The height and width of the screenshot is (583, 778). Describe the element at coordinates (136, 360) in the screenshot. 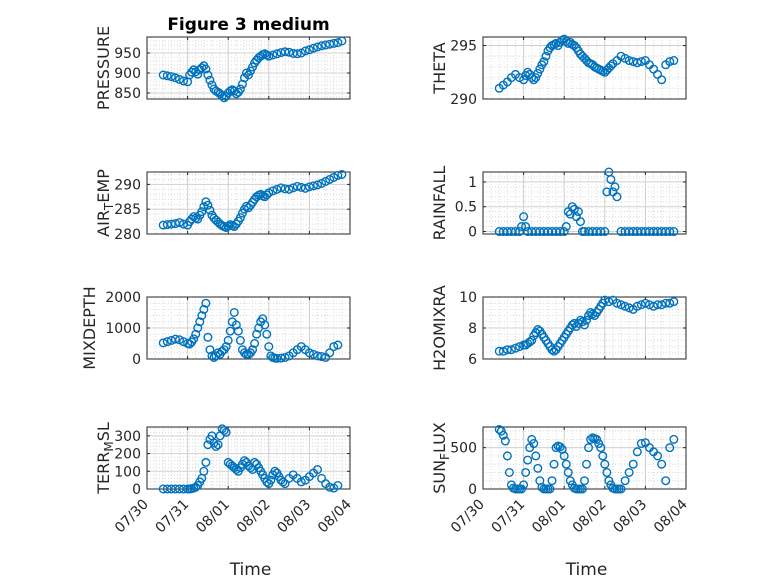

I see `y-tick-label: 0` at that location.